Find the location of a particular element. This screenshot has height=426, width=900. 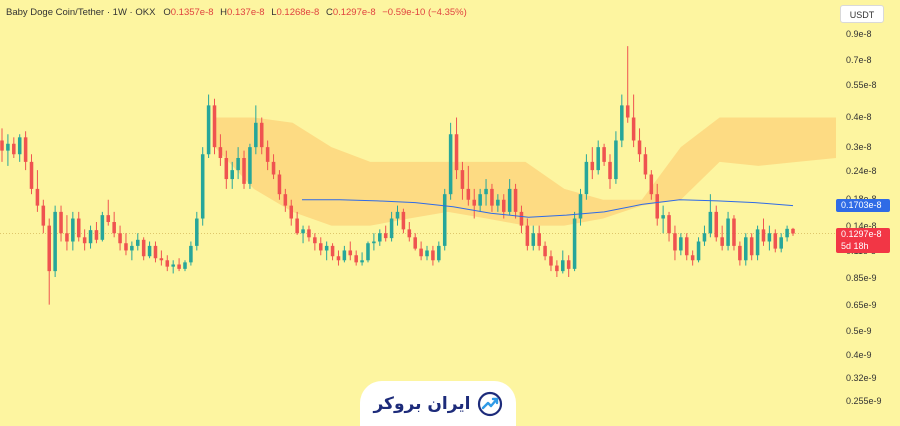

last-price-badge: 0.1297e-8 is located at coordinates (863, 234).